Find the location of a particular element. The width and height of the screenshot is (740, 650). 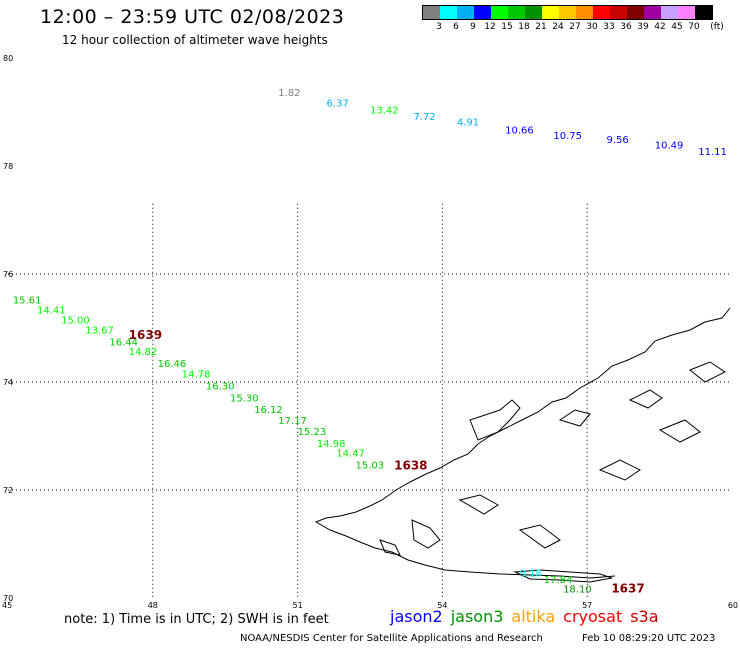

lat-label: 76 is located at coordinates (8, 274).